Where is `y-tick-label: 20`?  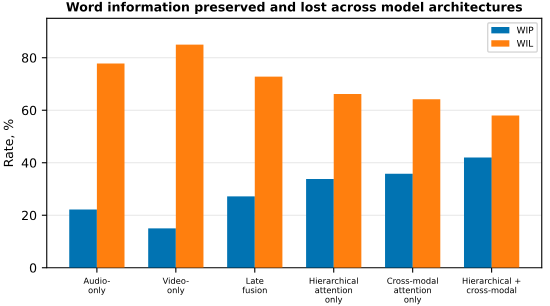
y-tick-label: 20 is located at coordinates (29, 215).